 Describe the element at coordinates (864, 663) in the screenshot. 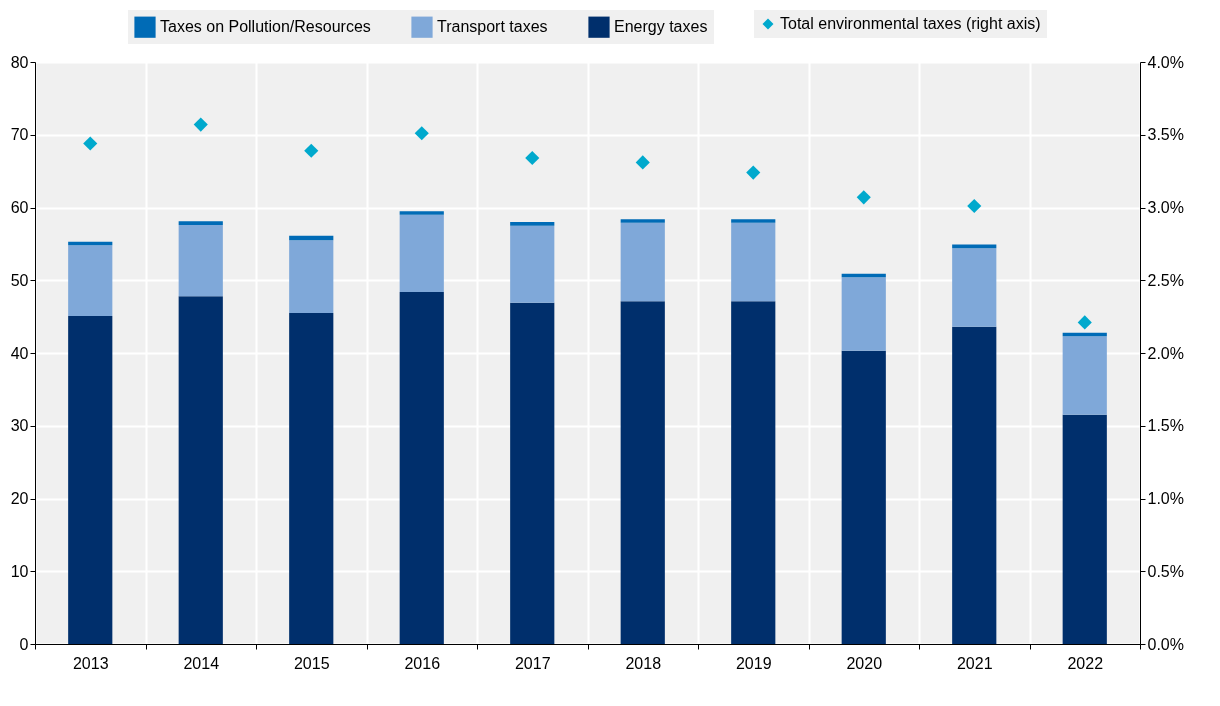

I see `x-tick-label: 2020` at that location.